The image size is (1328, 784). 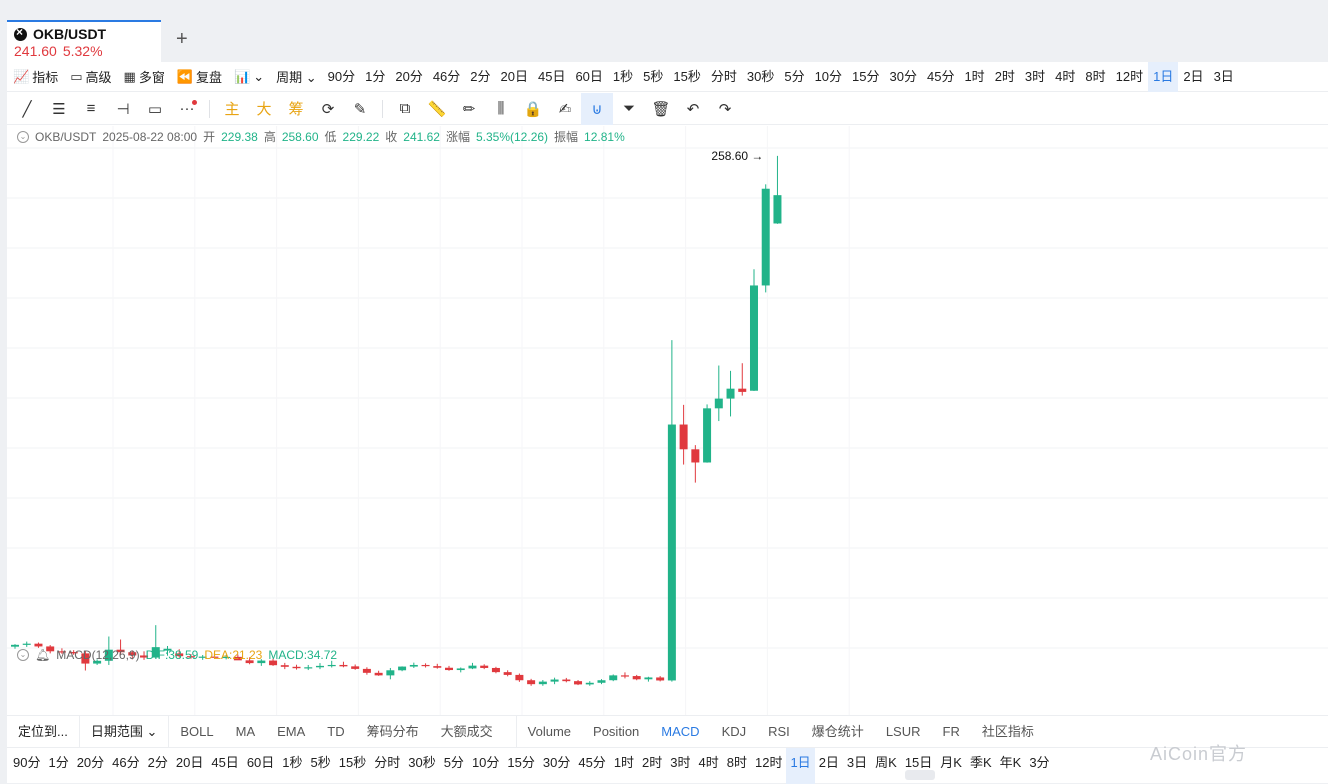 What do you see at coordinates (903, 76) in the screenshot?
I see `period-16: 30分` at bounding box center [903, 76].